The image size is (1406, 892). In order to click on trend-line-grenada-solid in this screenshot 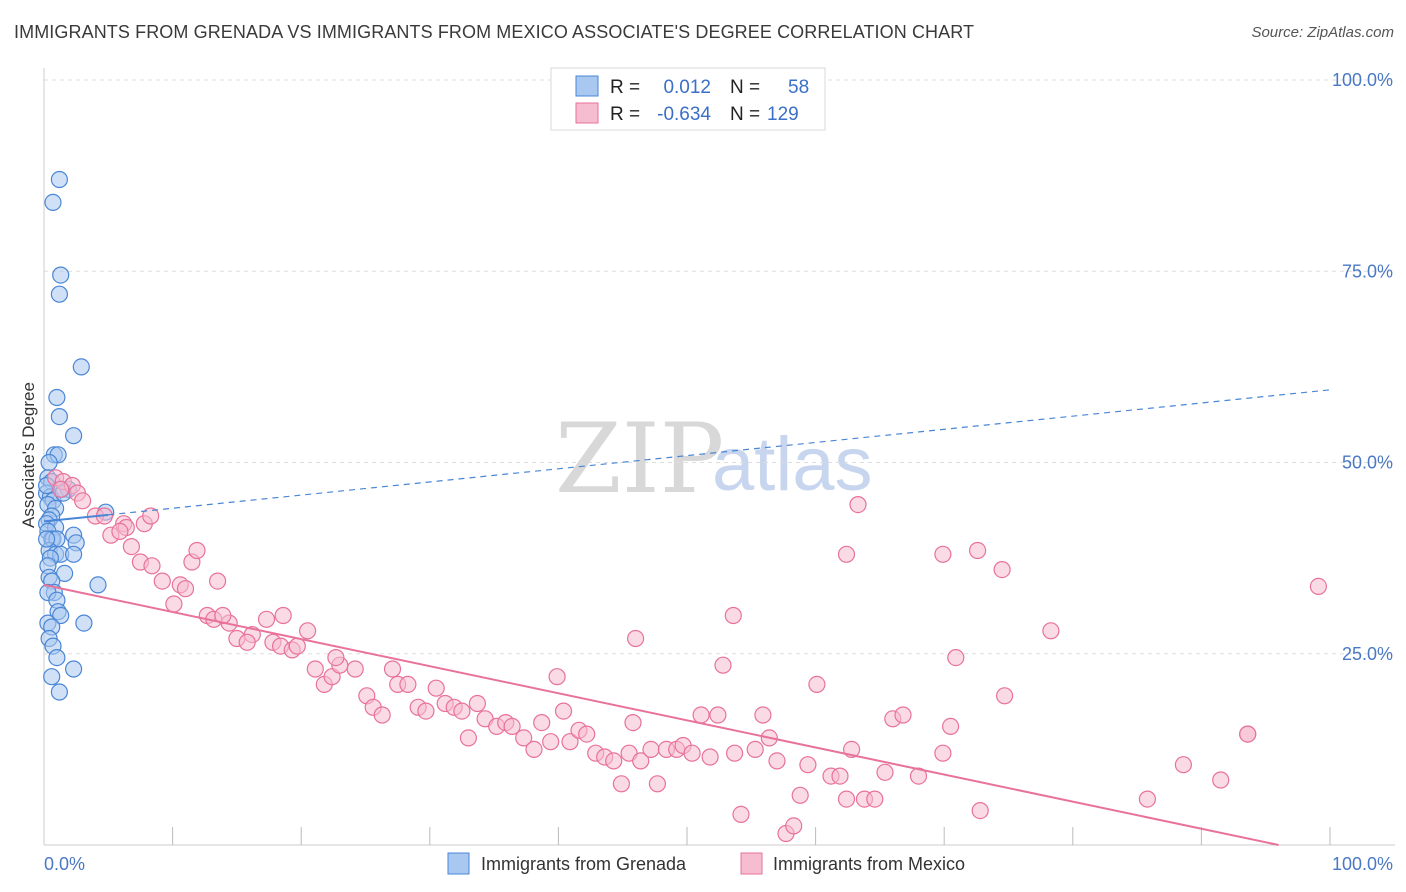, I will do `click(76, 518)`.